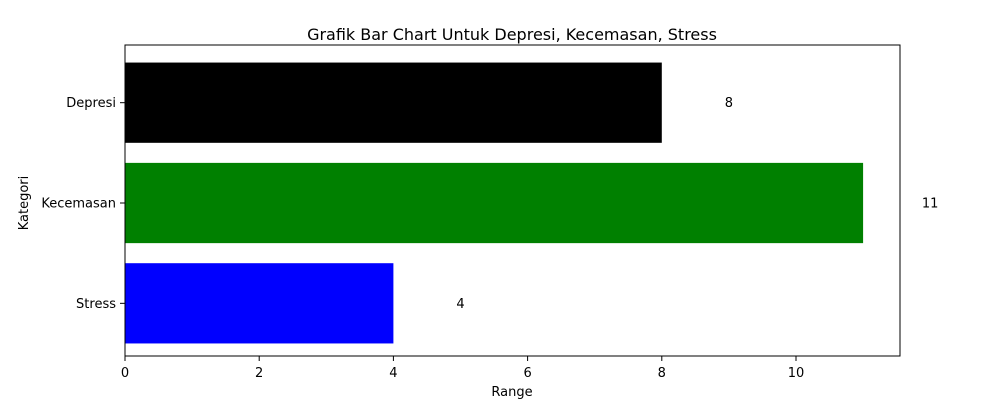 The width and height of the screenshot is (1000, 404). I want to click on x-axis-label: Range, so click(511, 392).